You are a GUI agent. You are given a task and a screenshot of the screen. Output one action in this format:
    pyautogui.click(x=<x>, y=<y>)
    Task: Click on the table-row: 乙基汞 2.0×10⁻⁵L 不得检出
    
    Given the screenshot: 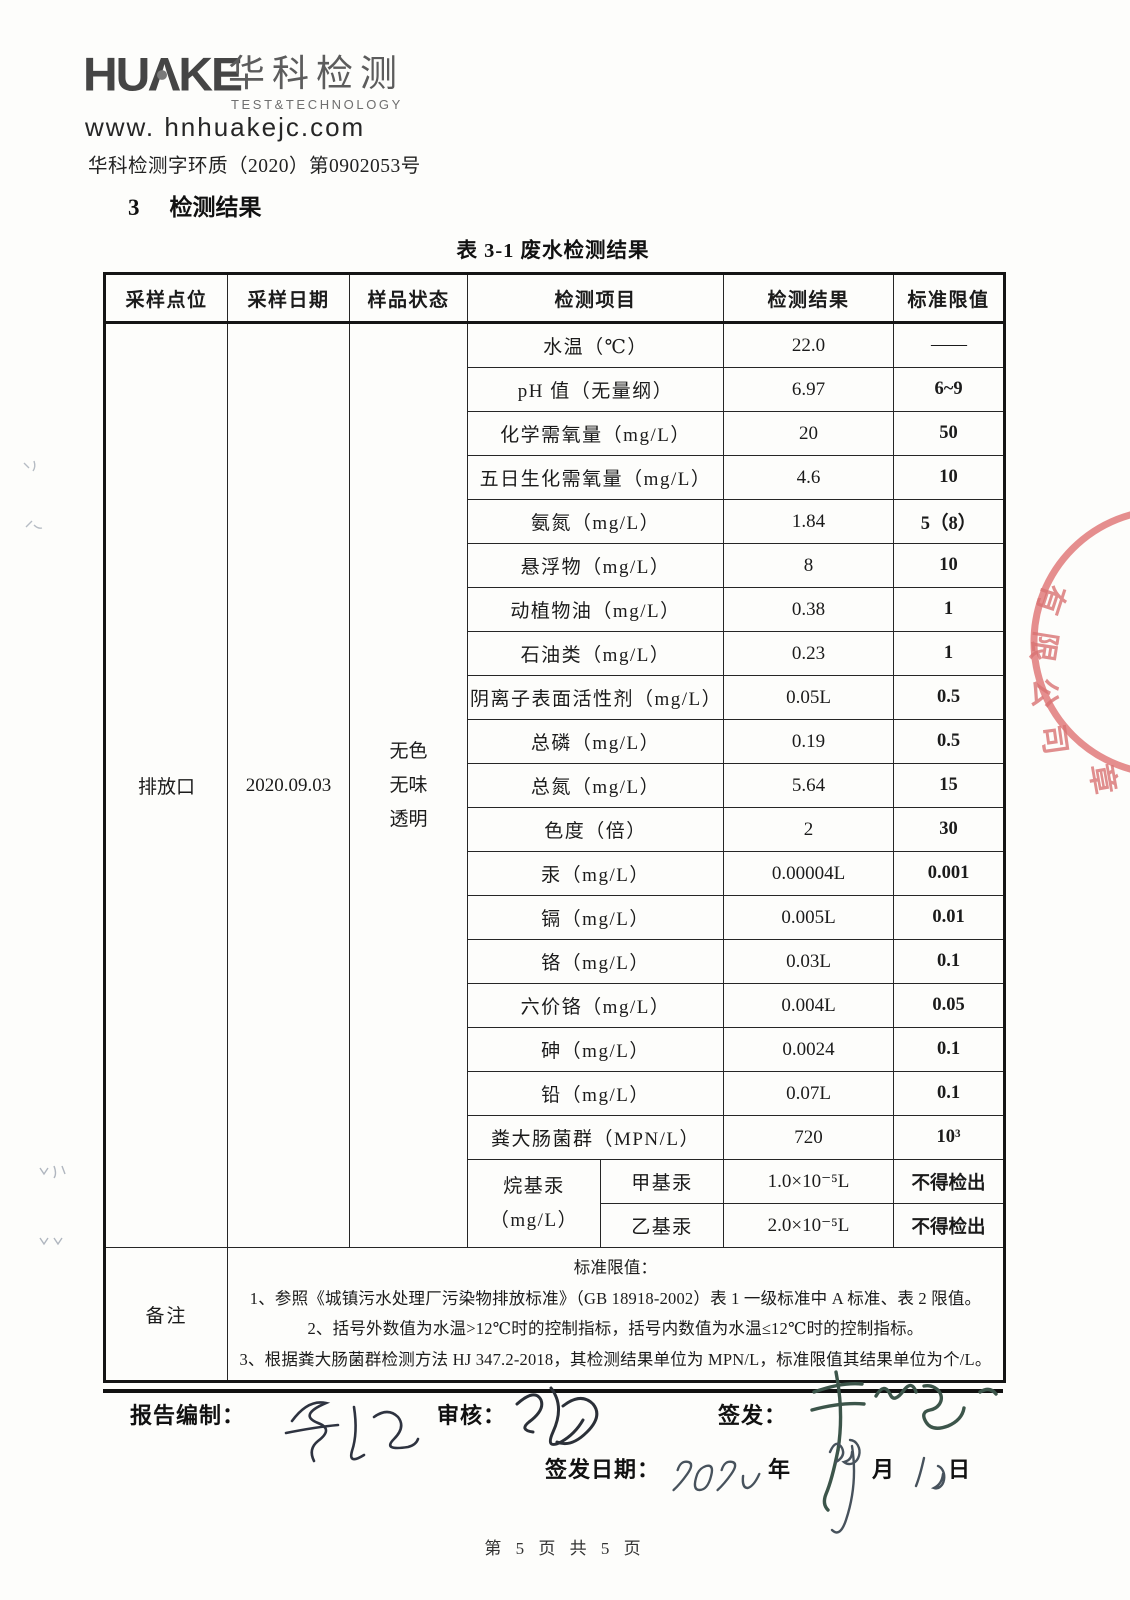 What is the action you would take?
    pyautogui.click(x=555, y=1225)
    